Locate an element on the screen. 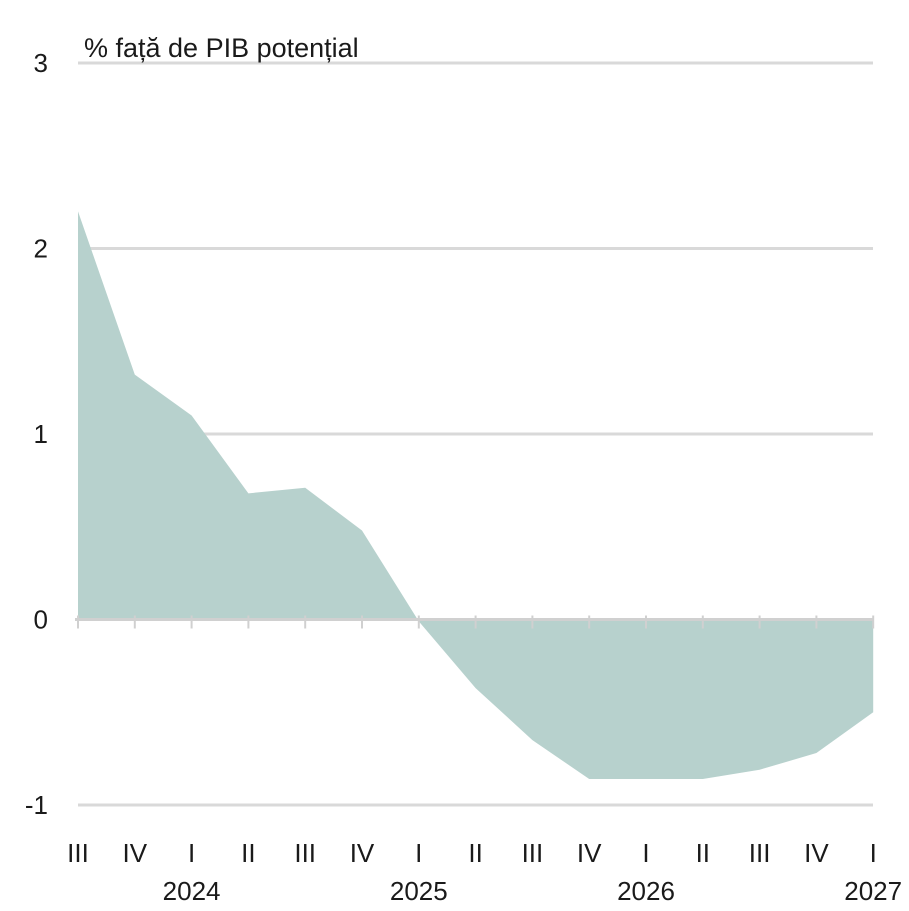 The height and width of the screenshot is (911, 909). y-axis-labels: 3 2 1 0 -1 is located at coordinates (36, 434).